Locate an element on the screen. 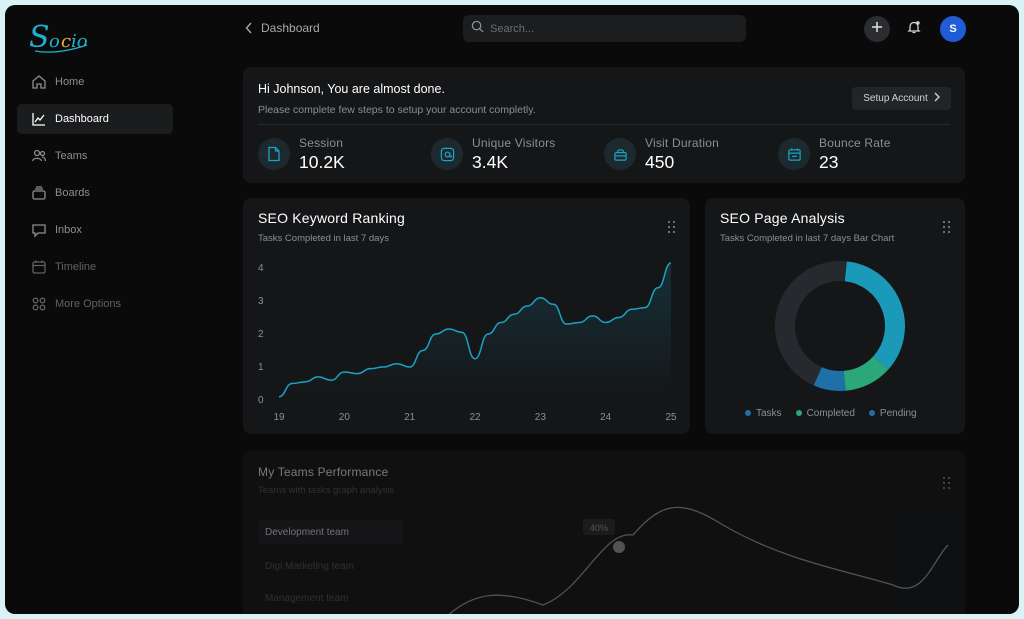 The height and width of the screenshot is (619, 1024). stat-label: Visit Duration is located at coordinates (682, 143).